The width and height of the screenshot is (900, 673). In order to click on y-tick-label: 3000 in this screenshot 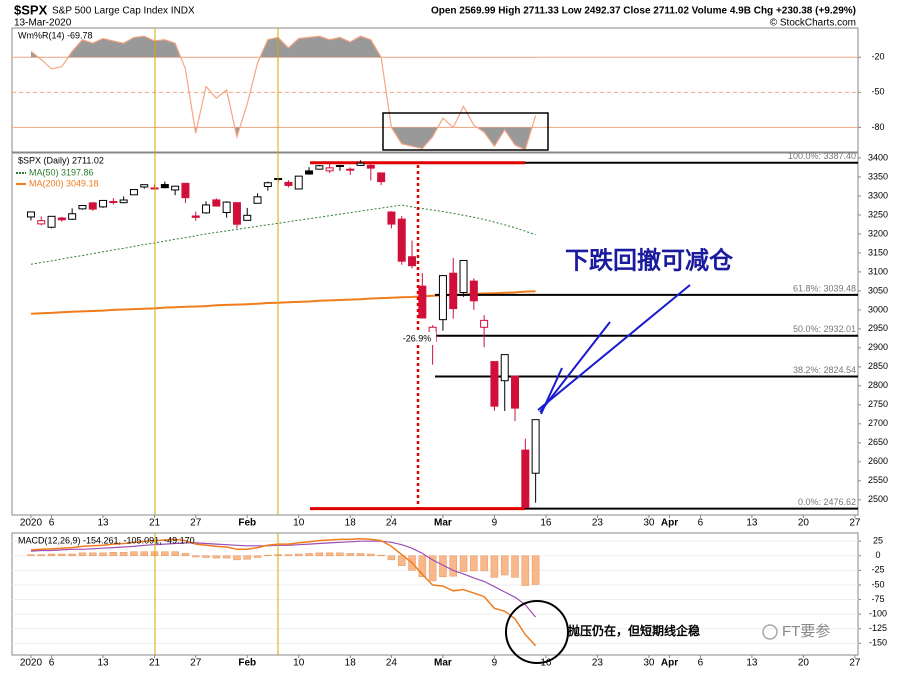, I will do `click(878, 309)`.